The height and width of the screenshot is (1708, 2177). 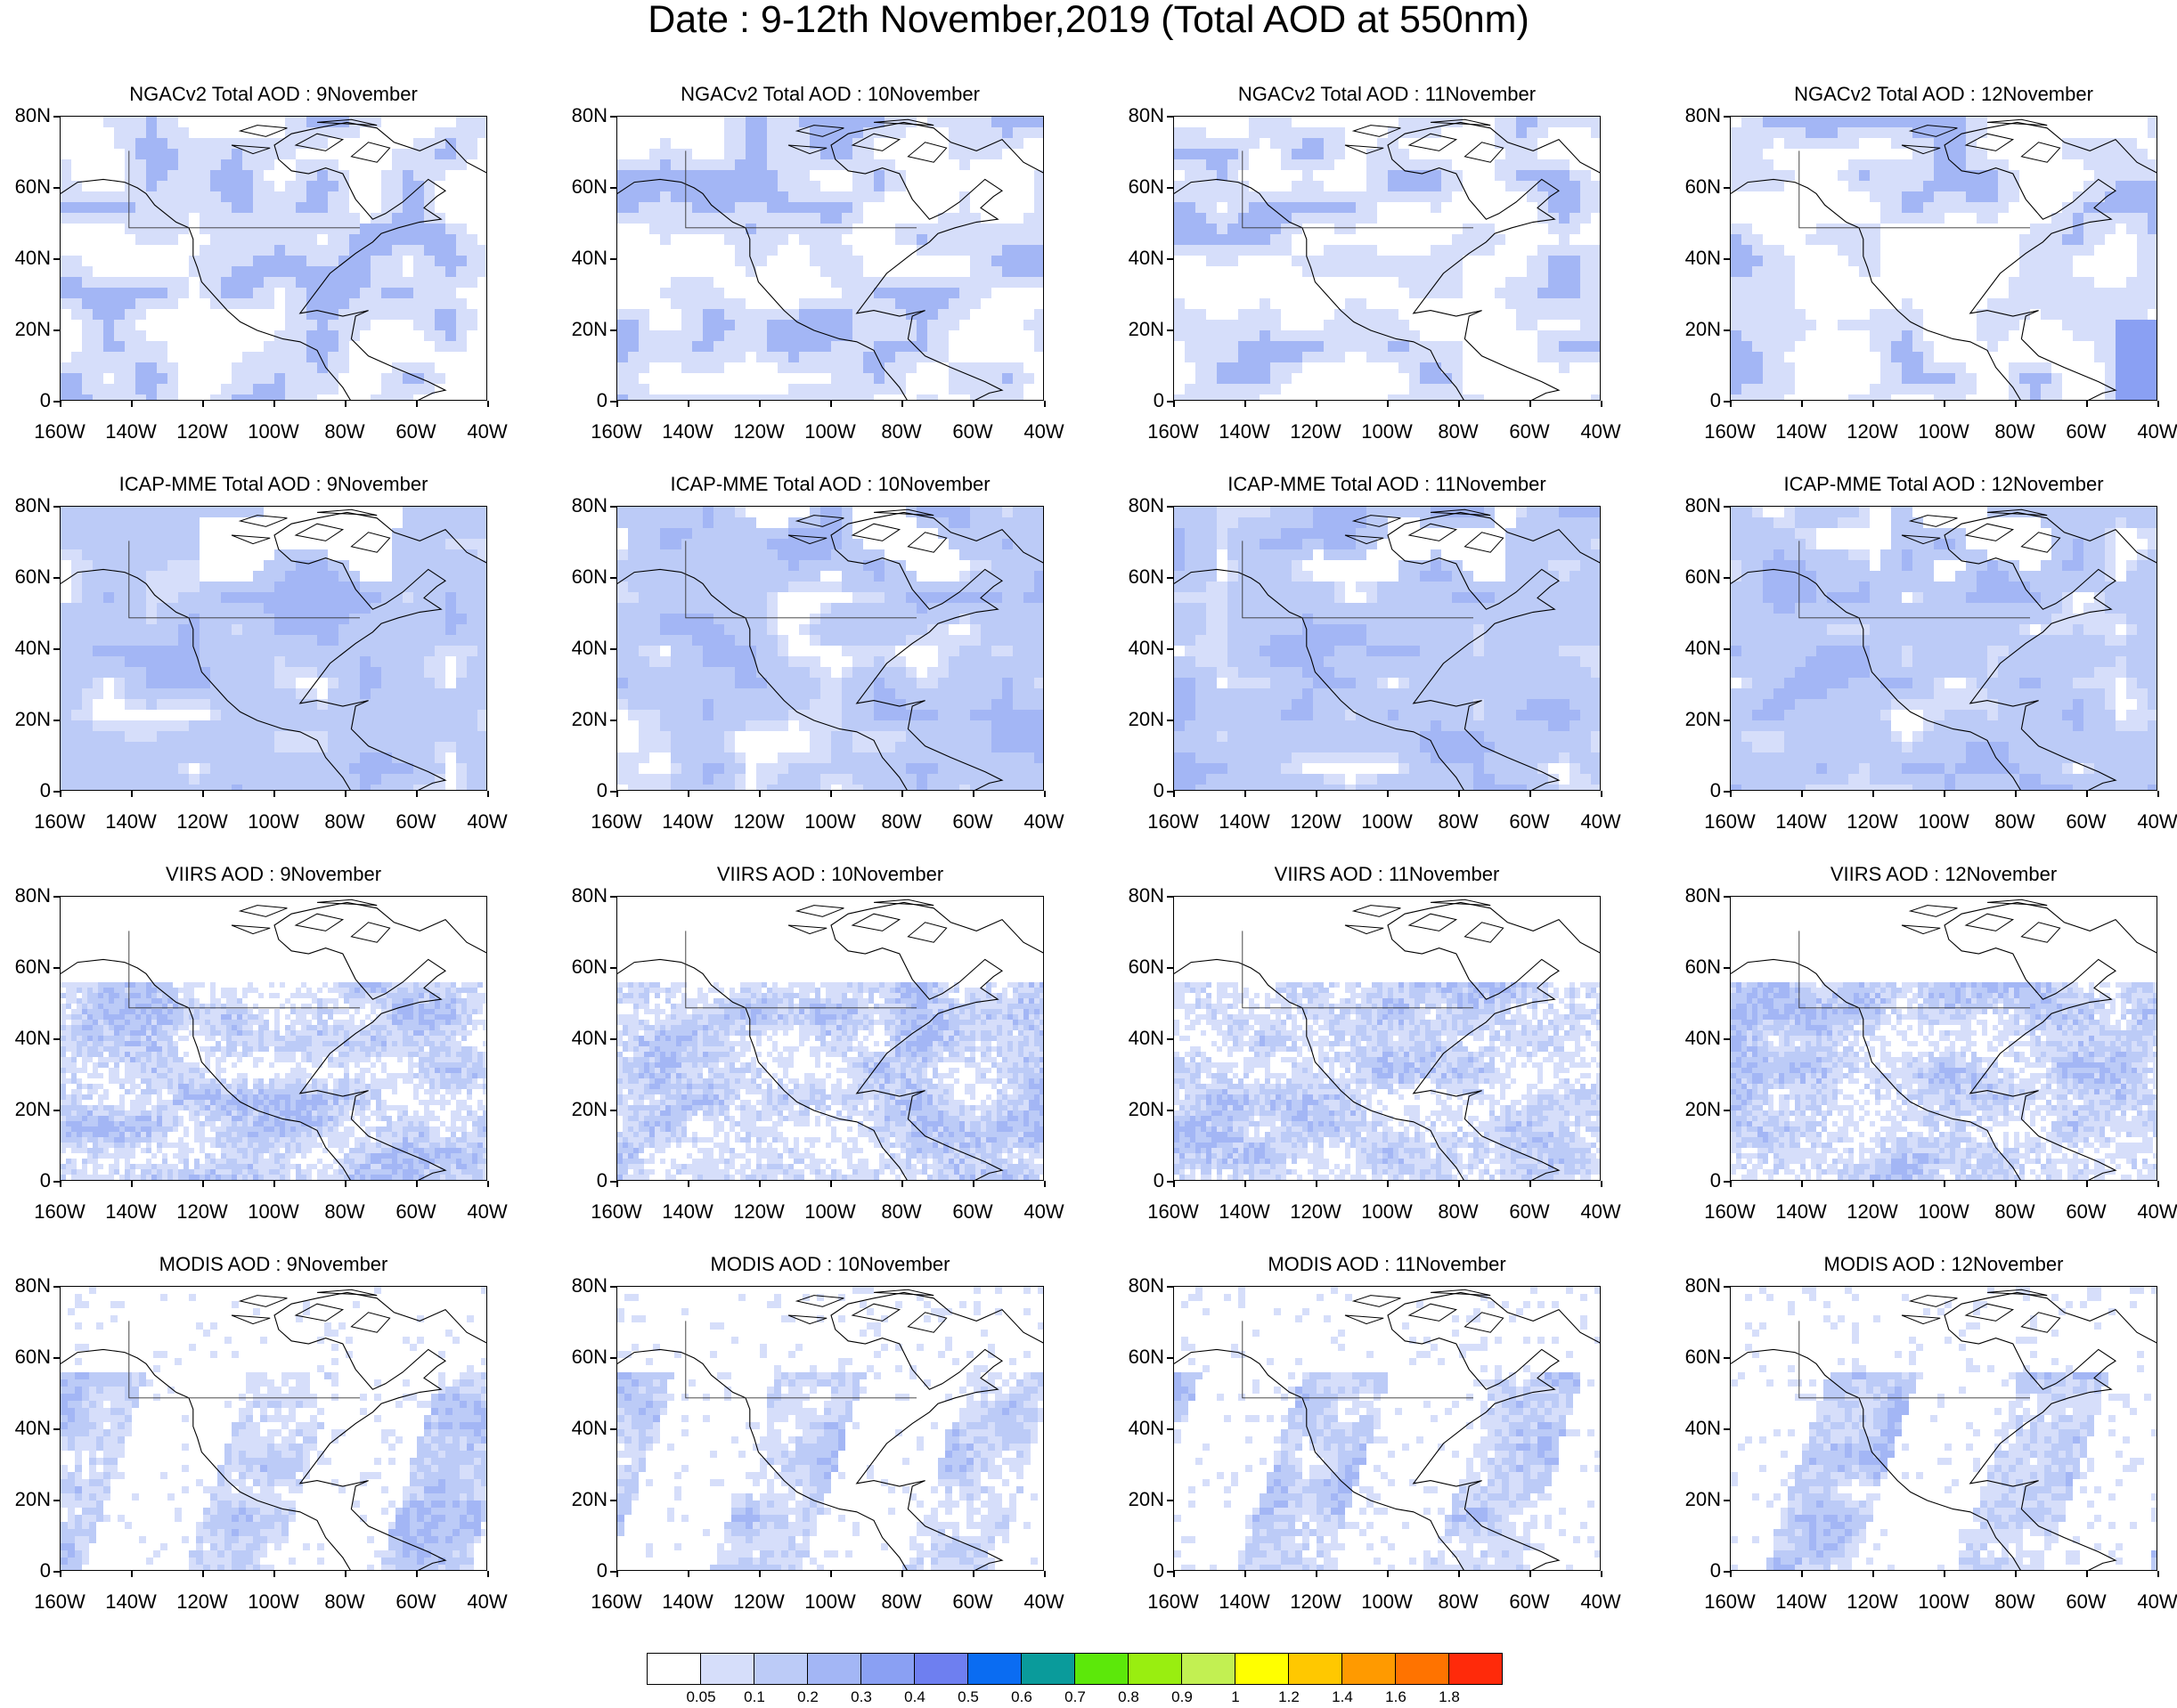 I want to click on colorbar-label: 0.6, so click(x=1022, y=1697).